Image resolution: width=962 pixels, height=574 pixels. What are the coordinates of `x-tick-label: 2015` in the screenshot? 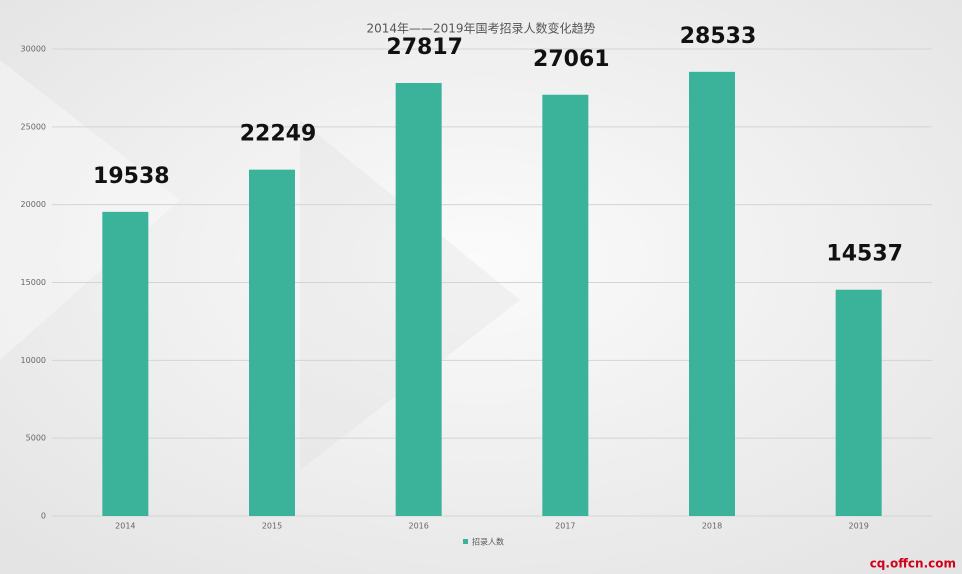 It's located at (272, 526).